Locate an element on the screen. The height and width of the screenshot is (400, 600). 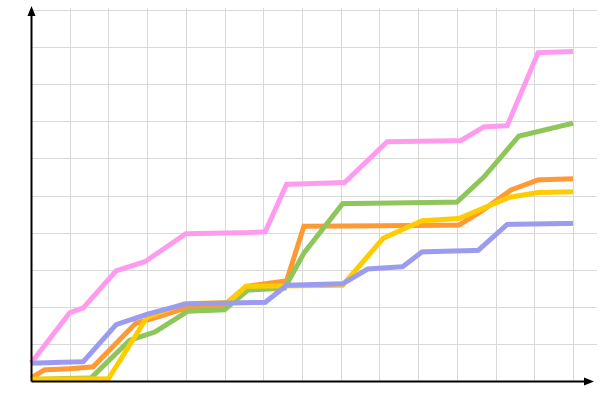
y-axis-arrow-icon is located at coordinates (31, 11).